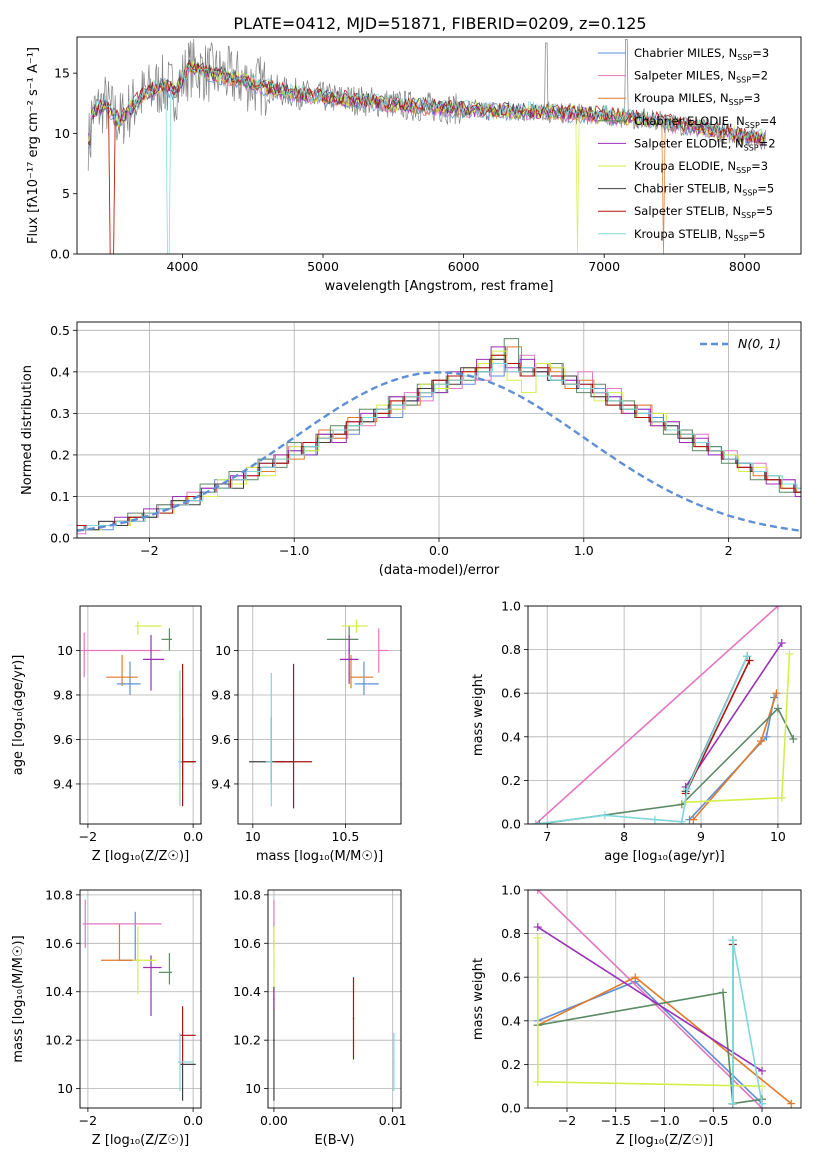  I want to click on legend-entry: Chabrier ELODIE, NSSP=4, so click(705, 122).